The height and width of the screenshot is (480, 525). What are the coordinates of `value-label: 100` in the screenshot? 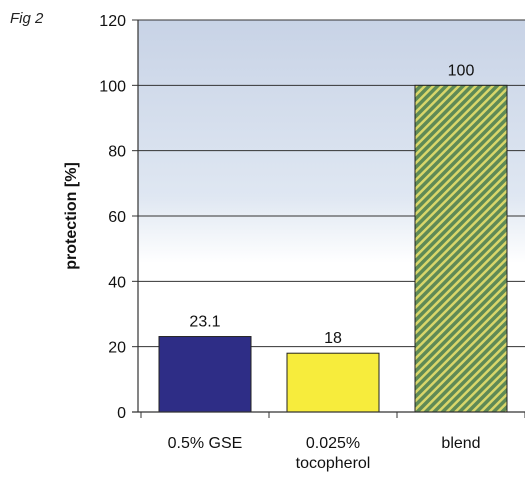 It's located at (461, 70).